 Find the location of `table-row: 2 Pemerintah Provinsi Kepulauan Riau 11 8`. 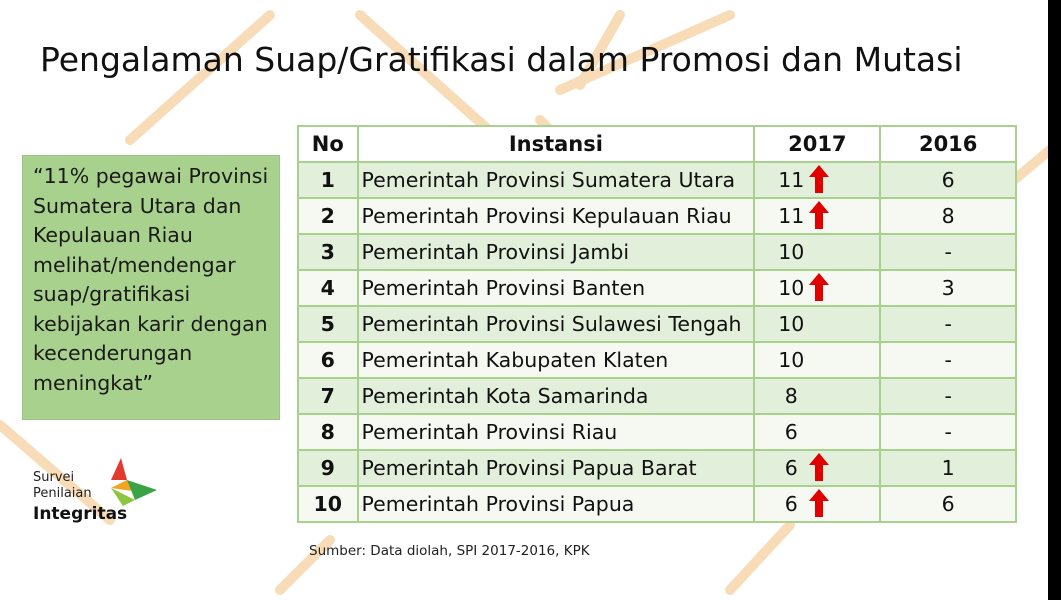

table-row: 2 Pemerintah Provinsi Kepulauan Riau 11 8 is located at coordinates (657, 216).